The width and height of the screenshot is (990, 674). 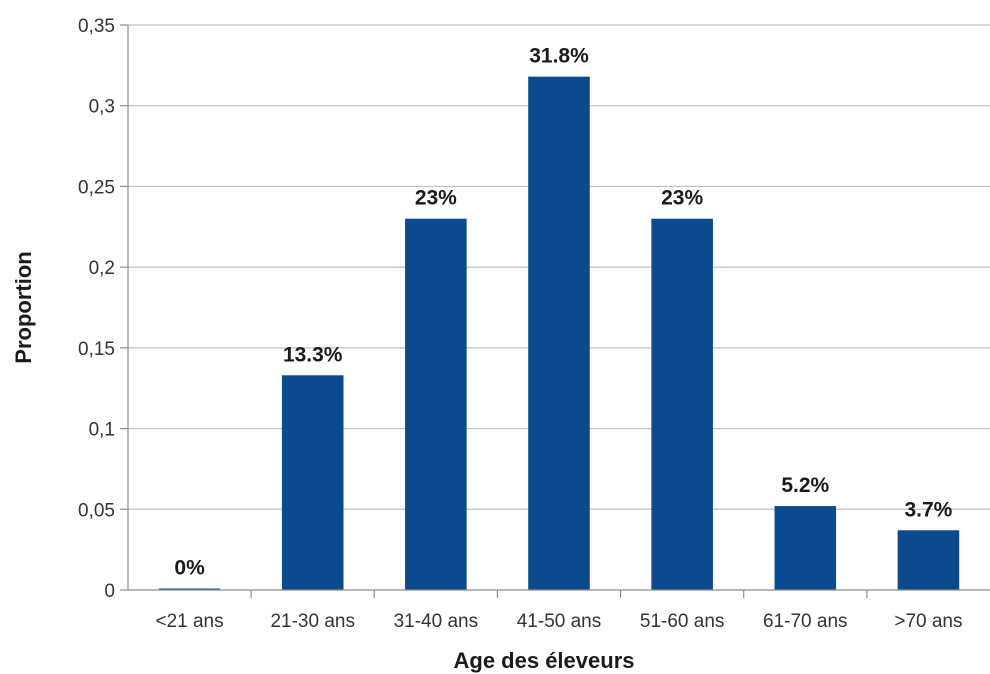 What do you see at coordinates (559, 621) in the screenshot?
I see `x-tick-label: 41-50 ans` at bounding box center [559, 621].